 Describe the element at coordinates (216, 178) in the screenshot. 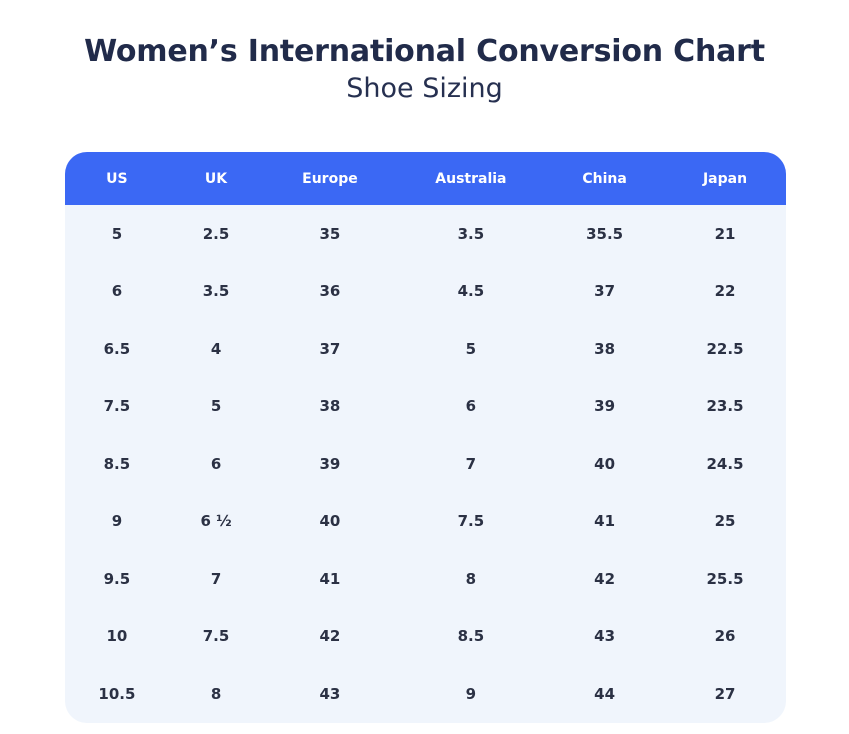

I see `column-header-uk: UK` at that location.